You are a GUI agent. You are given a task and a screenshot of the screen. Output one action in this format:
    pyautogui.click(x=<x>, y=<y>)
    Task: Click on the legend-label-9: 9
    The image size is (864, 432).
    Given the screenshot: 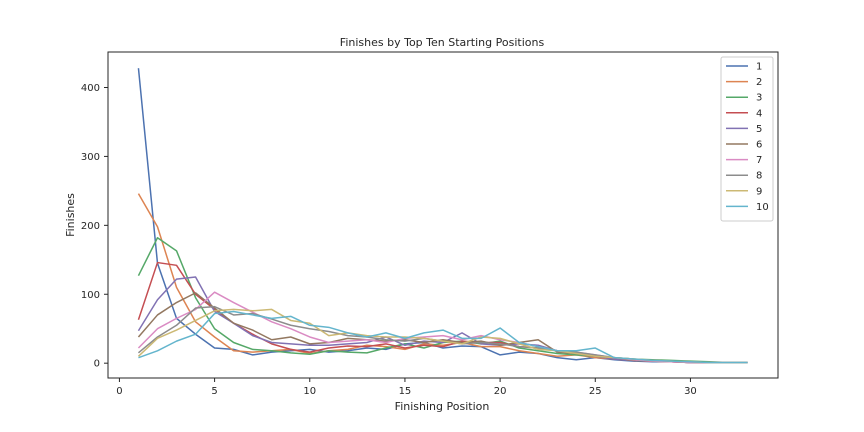 What is the action you would take?
    pyautogui.click(x=759, y=191)
    